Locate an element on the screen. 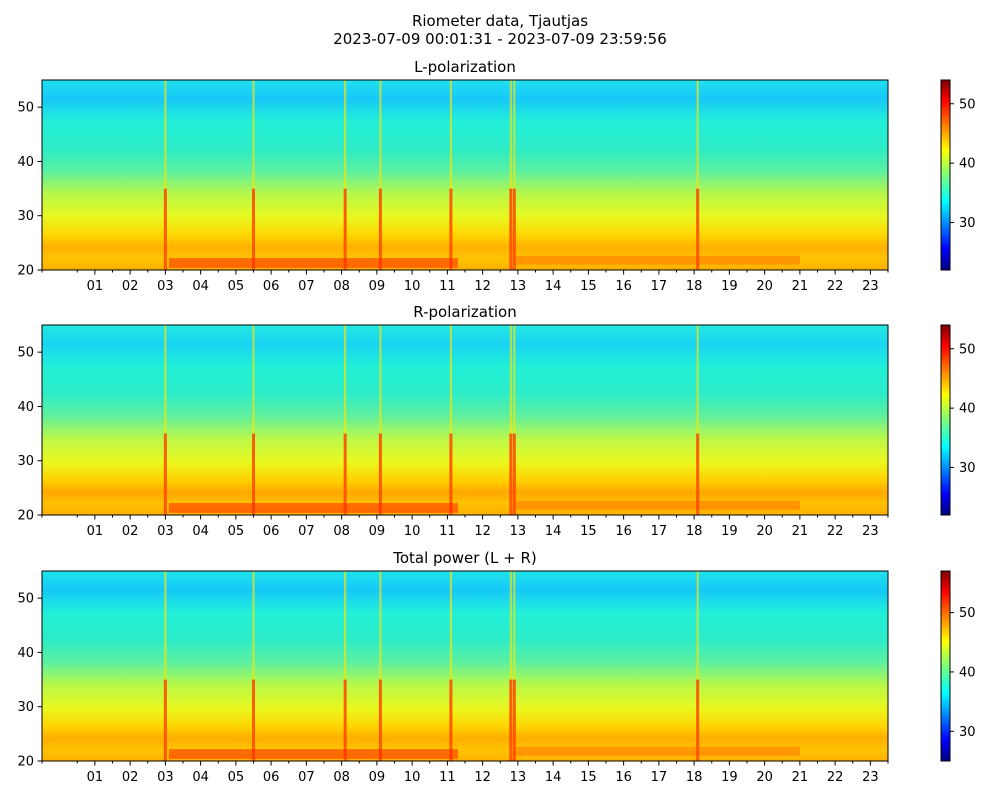 Image resolution: width=1000 pixels, height=800 pixels. x-tick-label: 11 is located at coordinates (447, 777).